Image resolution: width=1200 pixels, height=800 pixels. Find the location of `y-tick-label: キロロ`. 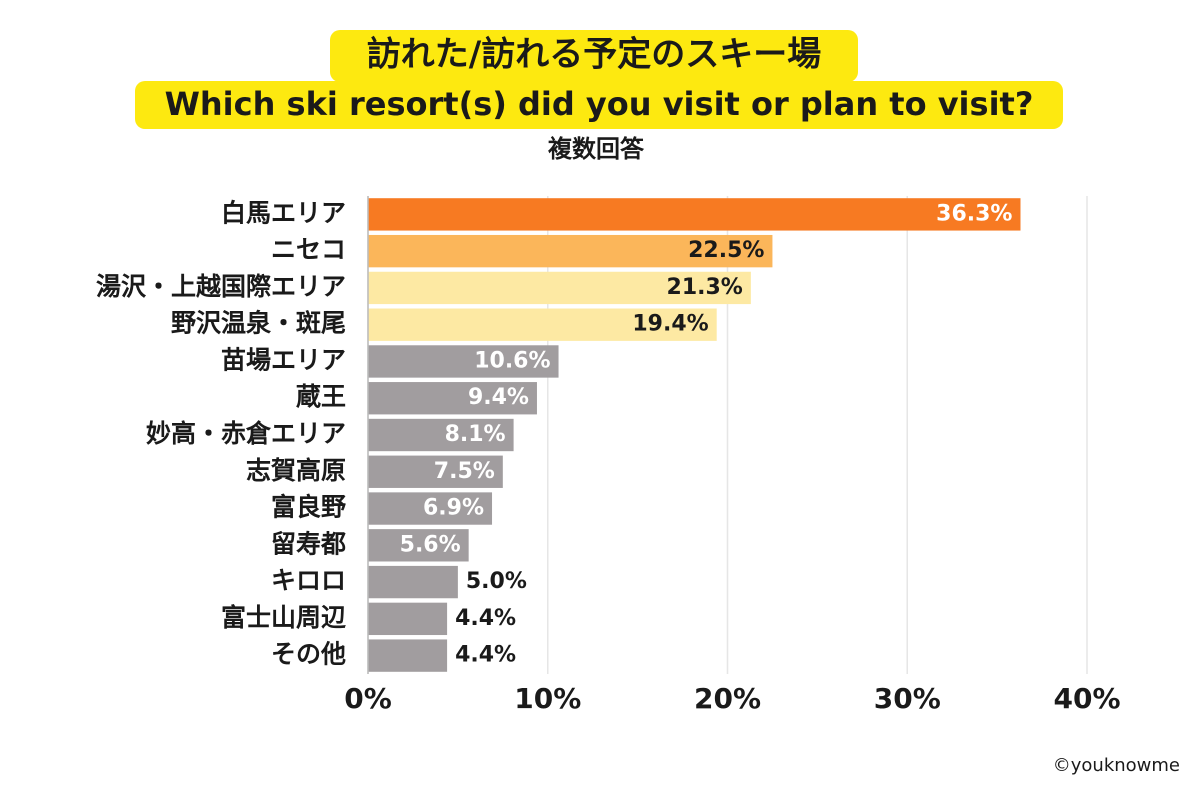

y-tick-label: キロロ is located at coordinates (308, 580).